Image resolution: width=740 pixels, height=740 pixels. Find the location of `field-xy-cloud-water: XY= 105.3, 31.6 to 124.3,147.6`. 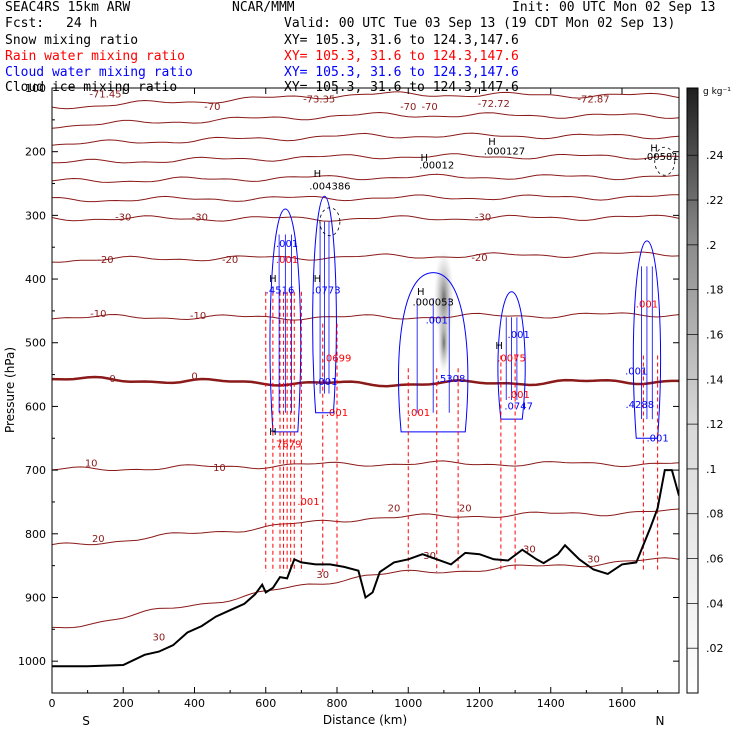

field-xy-cloud-water: XY= 105.3, 31.6 to 124.3,147.6 is located at coordinates (401, 72).